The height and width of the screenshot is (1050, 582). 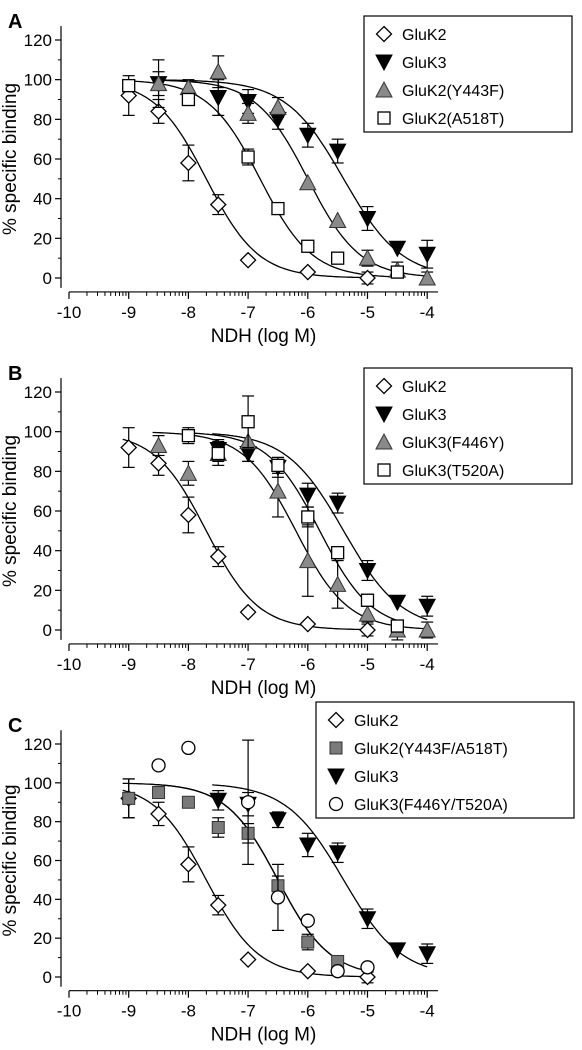 What do you see at coordinates (264, 1035) in the screenshot?
I see `x-axis-label: NDH (log M)` at bounding box center [264, 1035].